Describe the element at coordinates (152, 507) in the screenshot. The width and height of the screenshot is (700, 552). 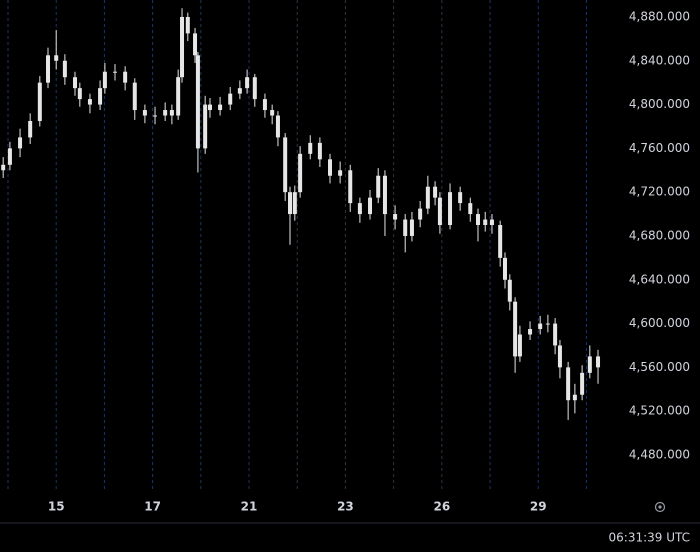
I see `x-tick-label: 17` at that location.